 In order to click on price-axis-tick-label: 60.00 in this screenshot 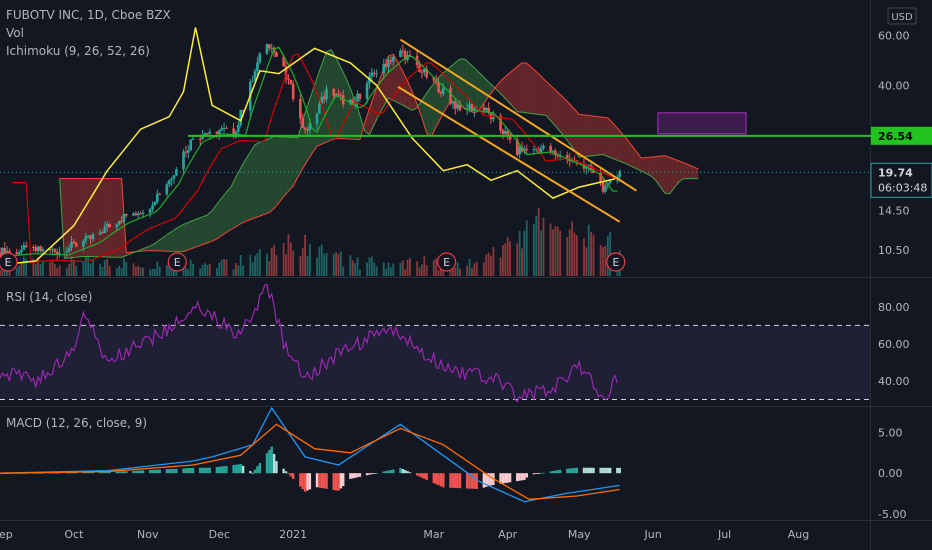, I will do `click(894, 35)`.